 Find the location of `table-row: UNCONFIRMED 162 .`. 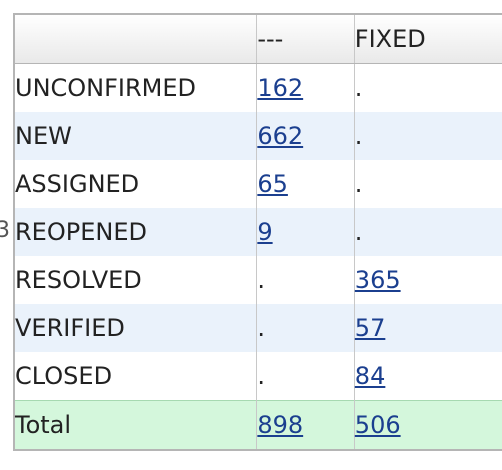

table-row: UNCONFIRMED 162 . is located at coordinates (258, 87).